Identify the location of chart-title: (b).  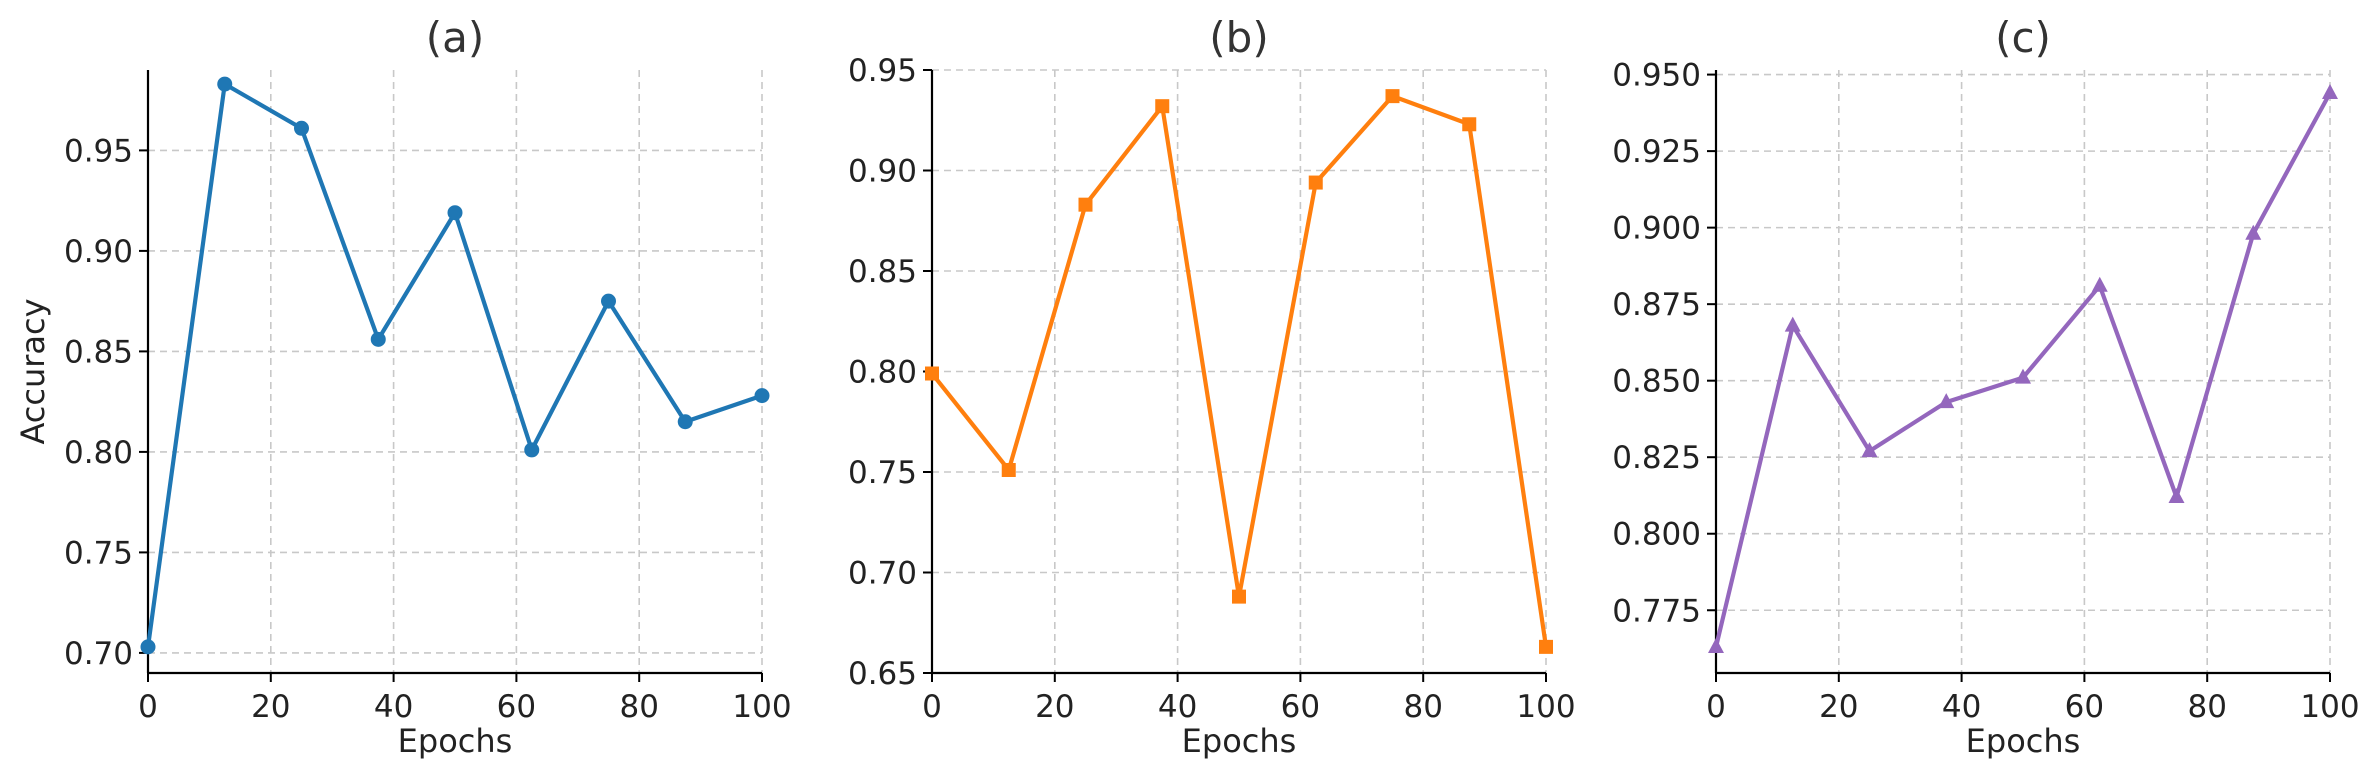
(1238, 37).